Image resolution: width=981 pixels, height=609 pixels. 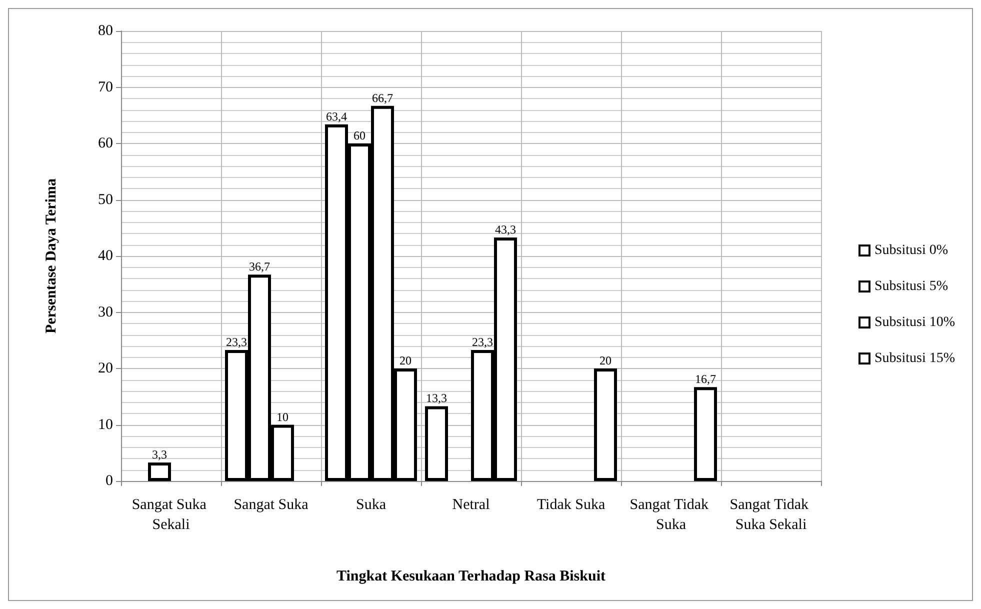 What do you see at coordinates (259, 267) in the screenshot?
I see `data-label: 36,7` at bounding box center [259, 267].